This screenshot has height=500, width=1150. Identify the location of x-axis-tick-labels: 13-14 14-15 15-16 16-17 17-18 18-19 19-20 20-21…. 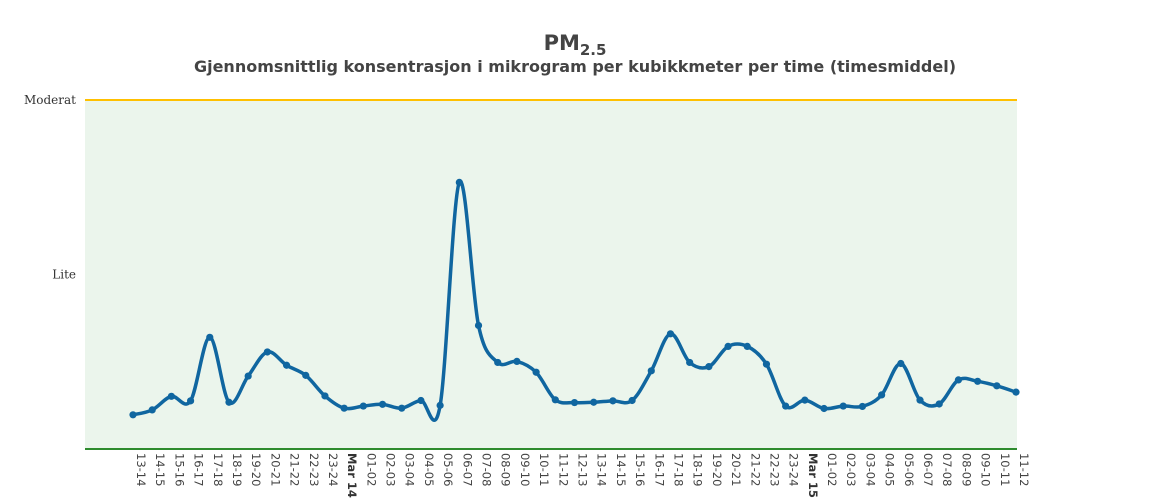
(582, 475).